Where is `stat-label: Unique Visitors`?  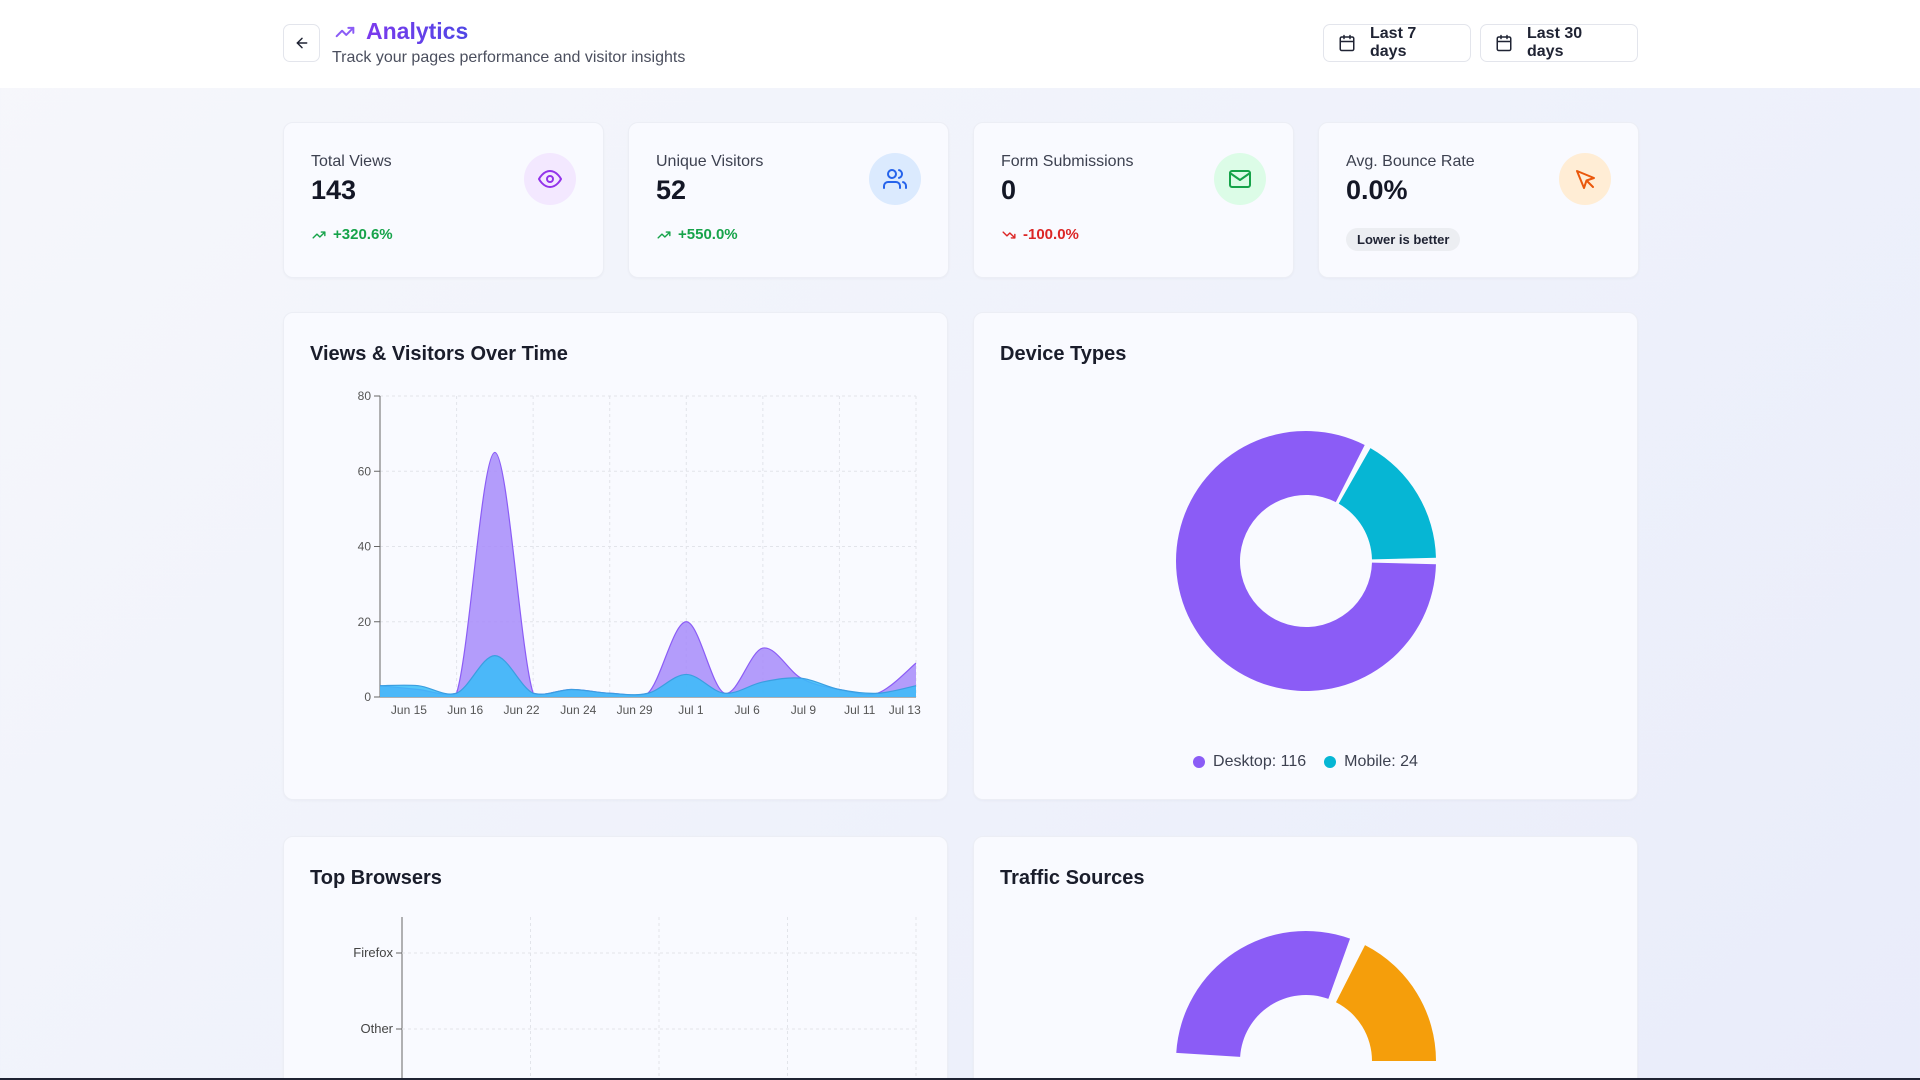 stat-label: Unique Visitors is located at coordinates (710, 161).